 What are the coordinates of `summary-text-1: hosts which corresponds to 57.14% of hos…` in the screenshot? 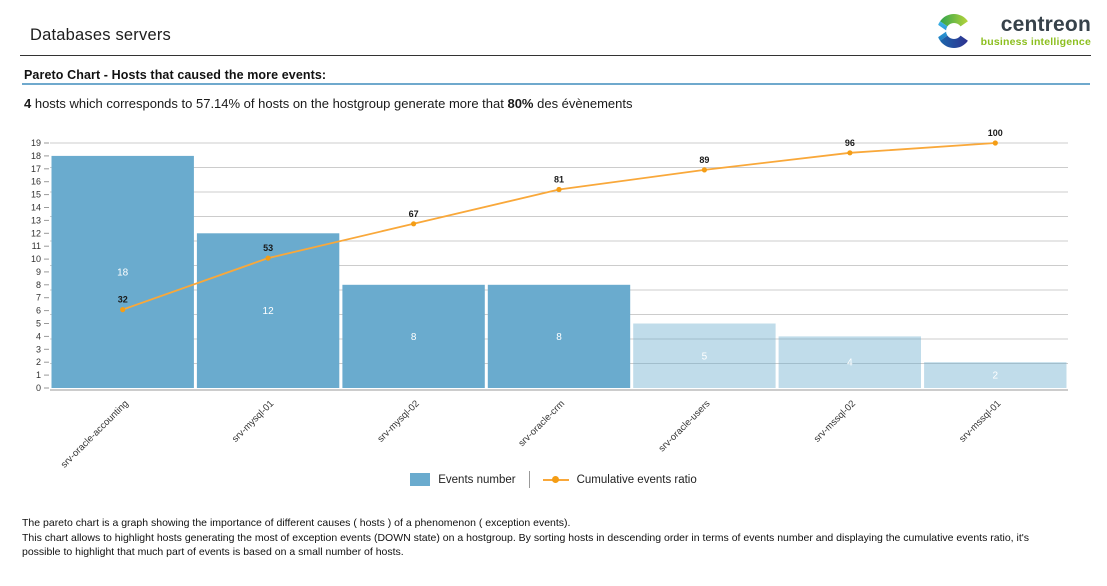 It's located at (269, 103).